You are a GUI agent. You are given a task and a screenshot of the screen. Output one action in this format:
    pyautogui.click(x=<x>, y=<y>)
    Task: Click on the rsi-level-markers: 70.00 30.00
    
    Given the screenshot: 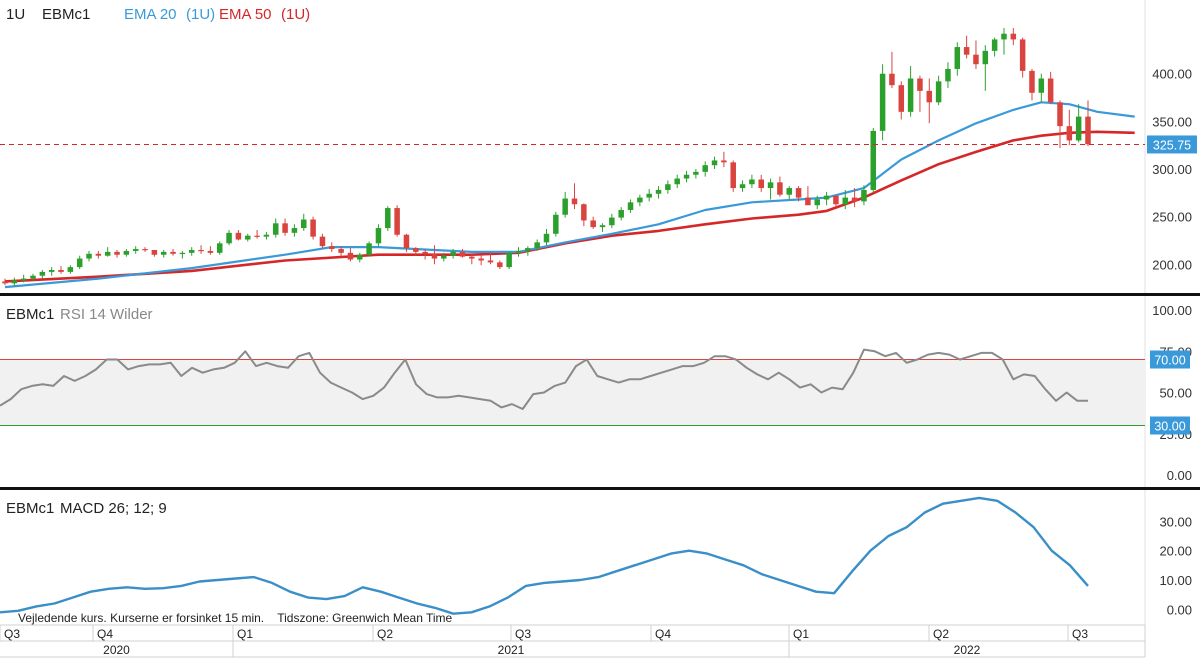 What is the action you would take?
    pyautogui.click(x=1170, y=392)
    